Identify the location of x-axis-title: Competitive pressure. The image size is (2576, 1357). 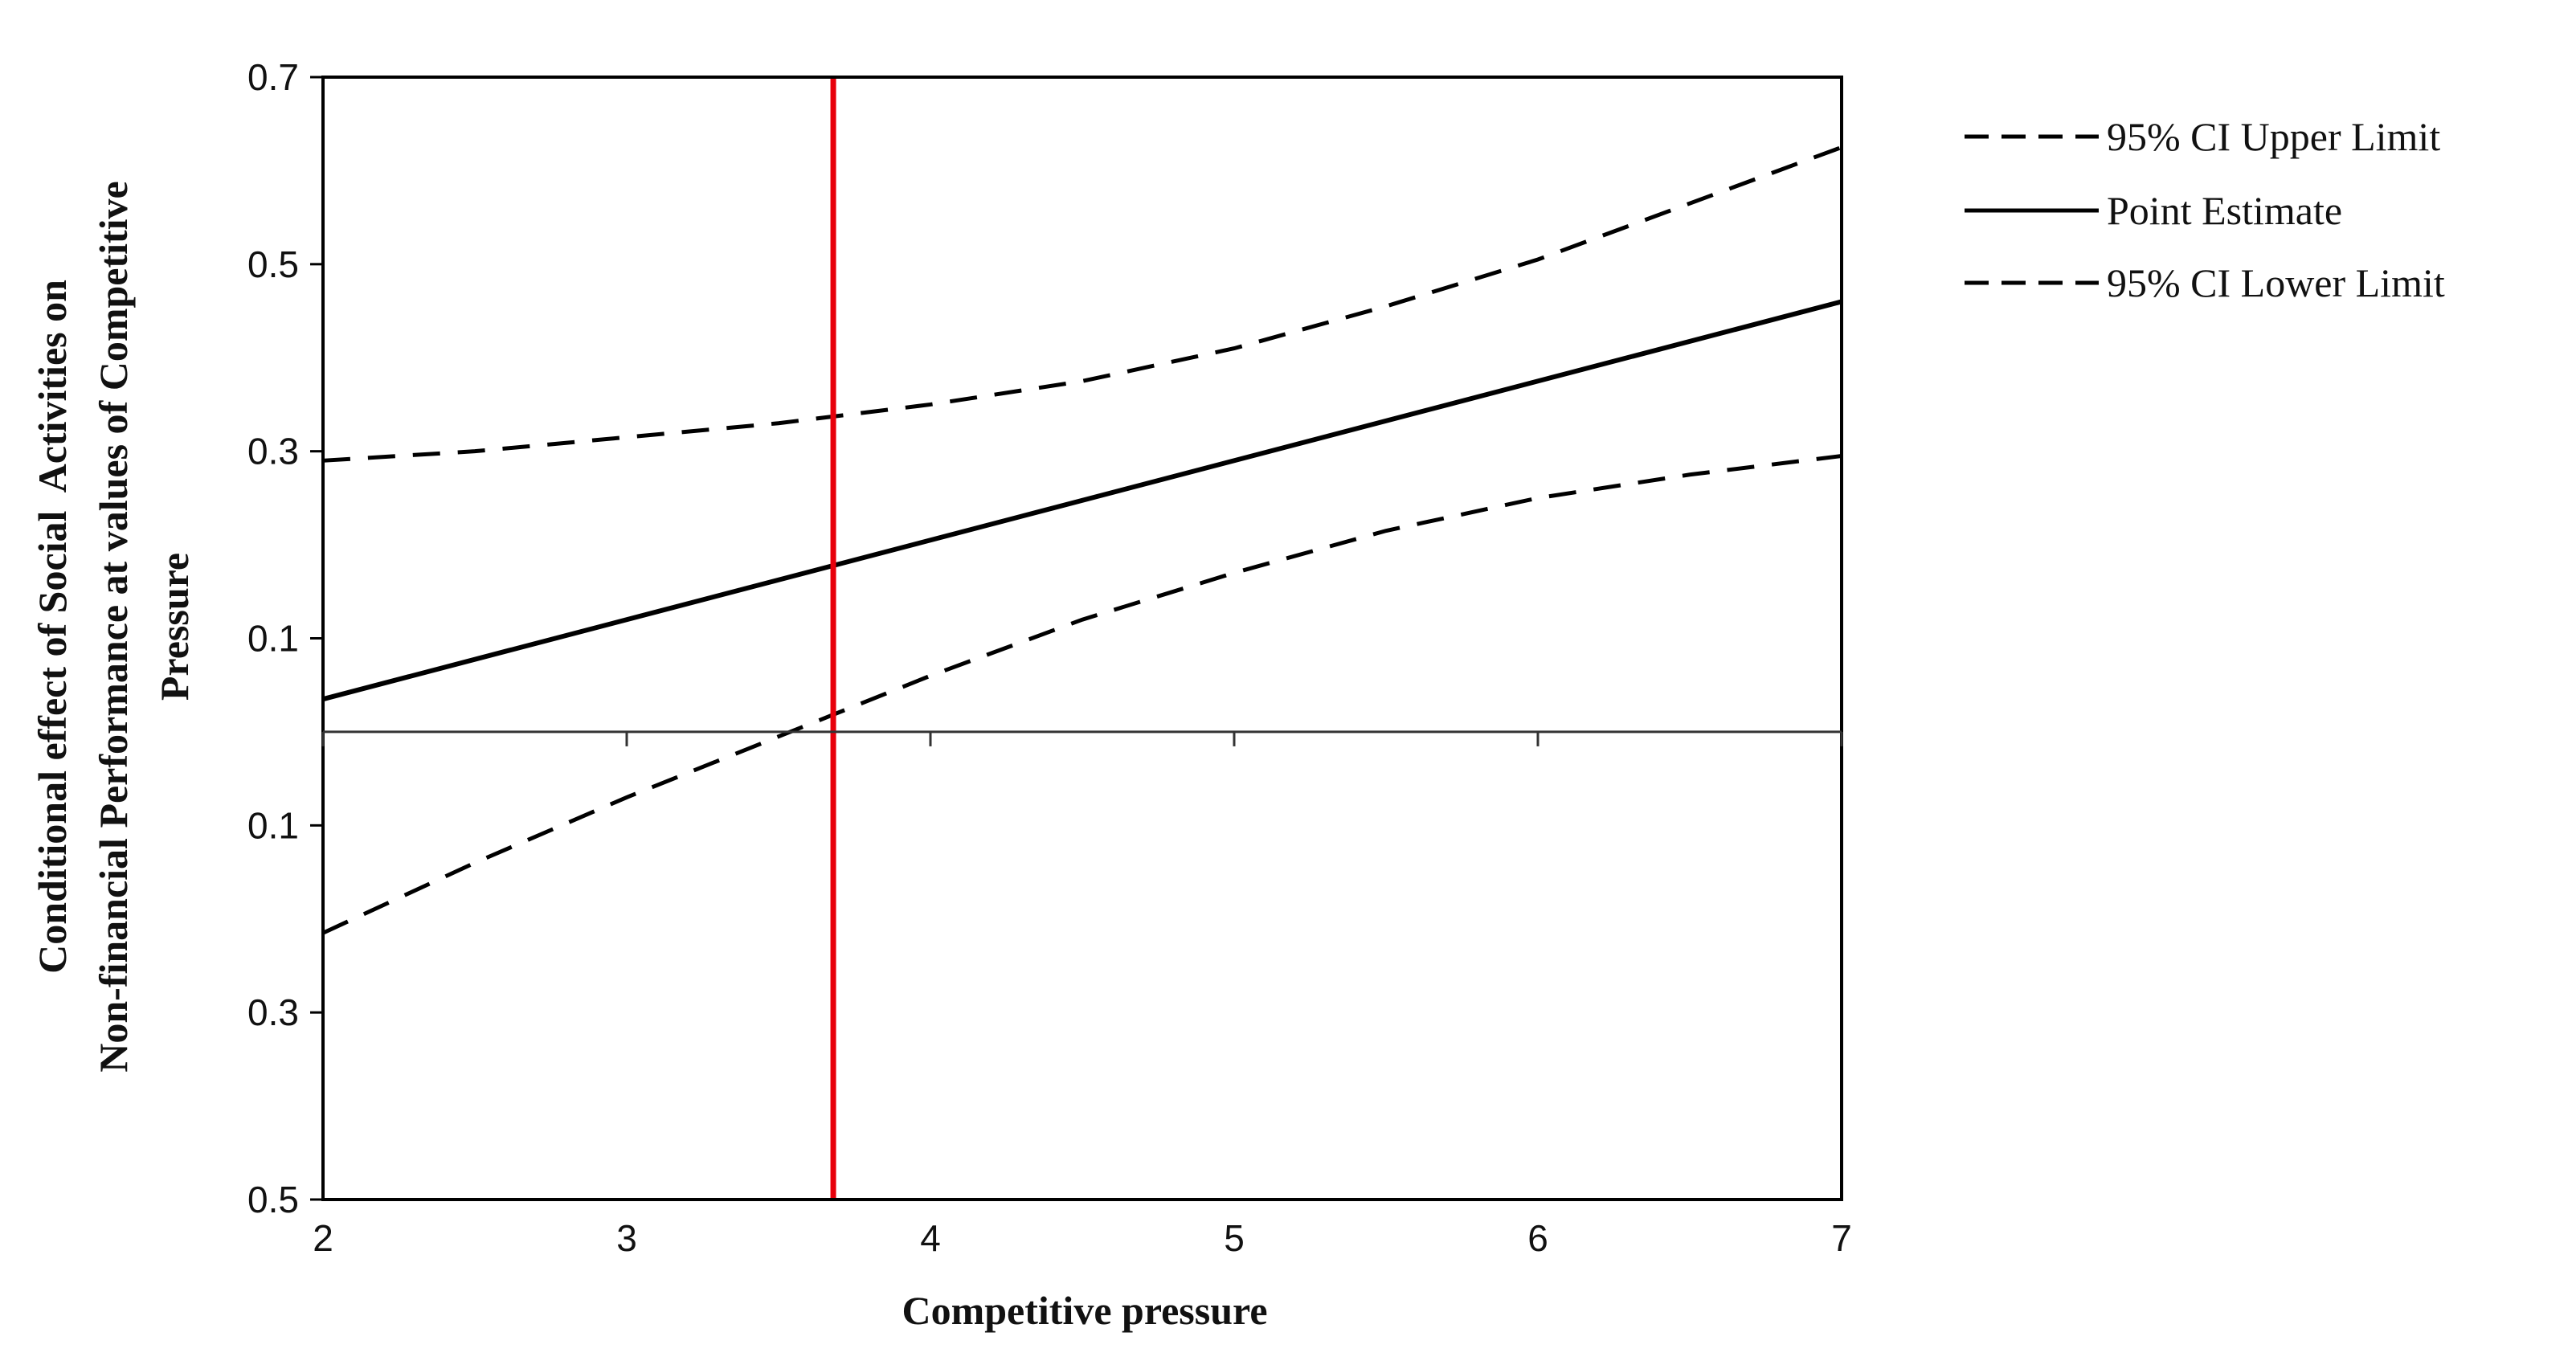
(1085, 1310).